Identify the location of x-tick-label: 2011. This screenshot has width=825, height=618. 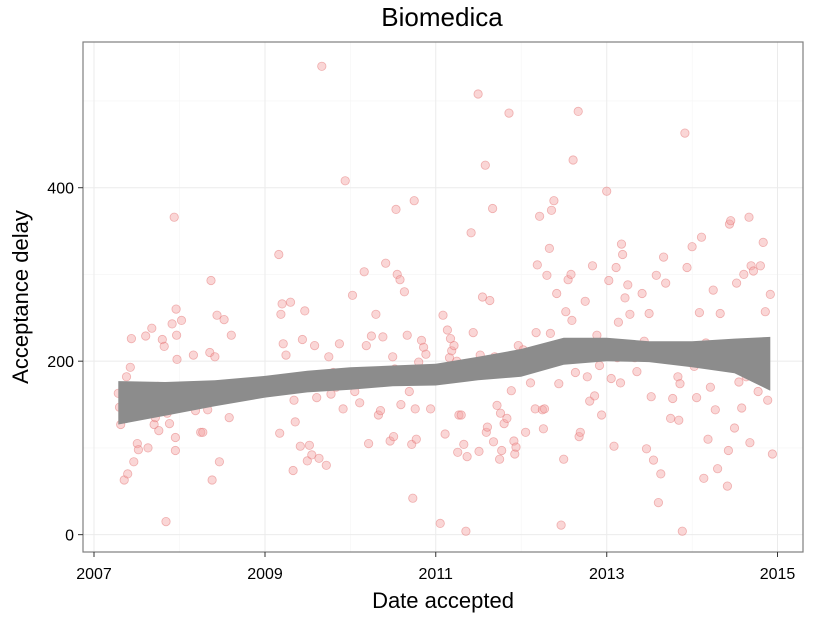
(436, 574).